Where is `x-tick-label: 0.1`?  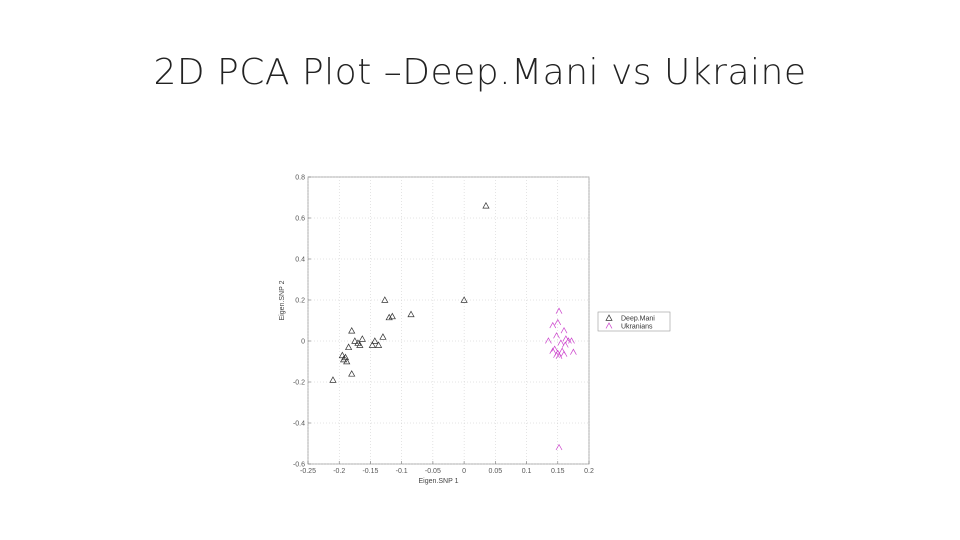
x-tick-label: 0.1 is located at coordinates (527, 471).